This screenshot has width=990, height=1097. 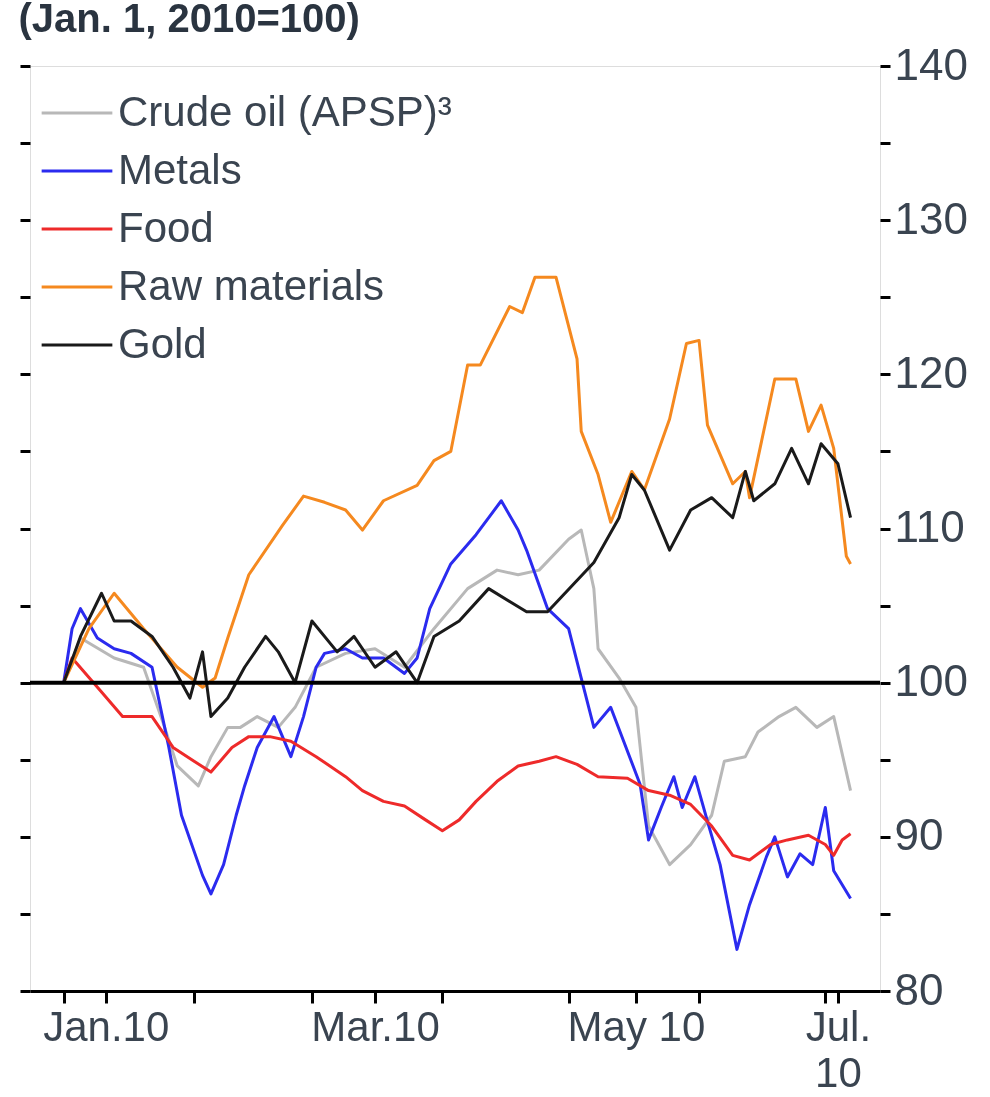 I want to click on x-tick-label: Jul. 10, so click(x=838, y=1049).